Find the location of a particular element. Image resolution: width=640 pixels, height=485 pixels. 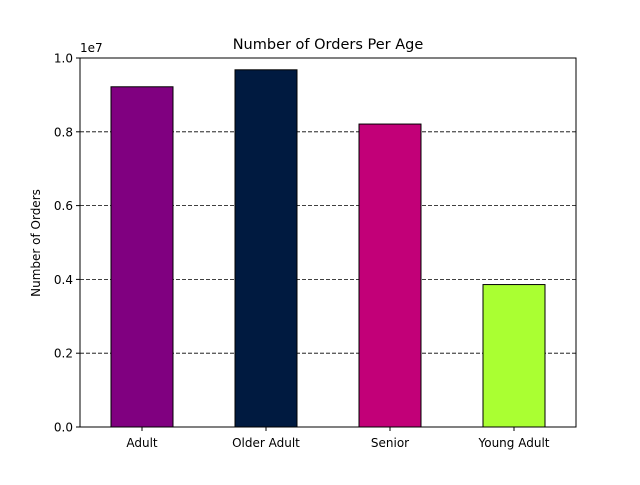

chart-title: Number of Orders Per Age is located at coordinates (328, 45).